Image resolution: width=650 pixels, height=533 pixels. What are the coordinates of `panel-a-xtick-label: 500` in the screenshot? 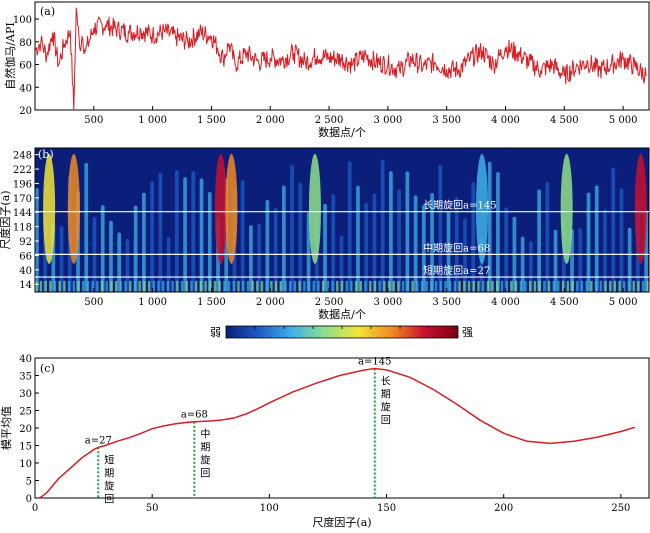 It's located at (93, 120).